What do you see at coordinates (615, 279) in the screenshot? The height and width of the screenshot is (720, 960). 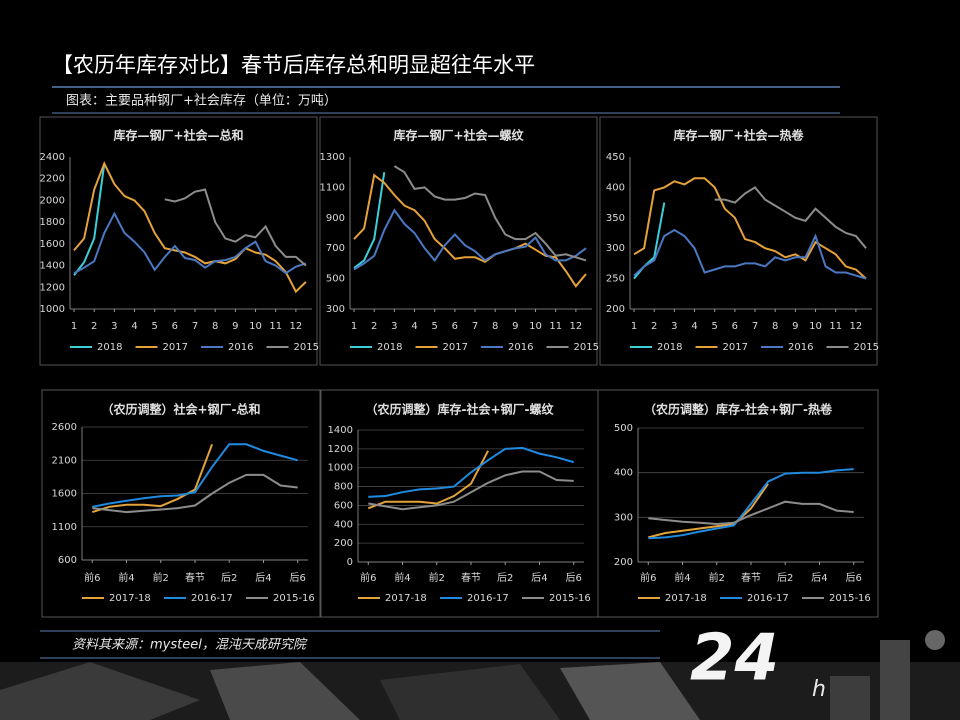 I see `y-tick-label: 250` at bounding box center [615, 279].